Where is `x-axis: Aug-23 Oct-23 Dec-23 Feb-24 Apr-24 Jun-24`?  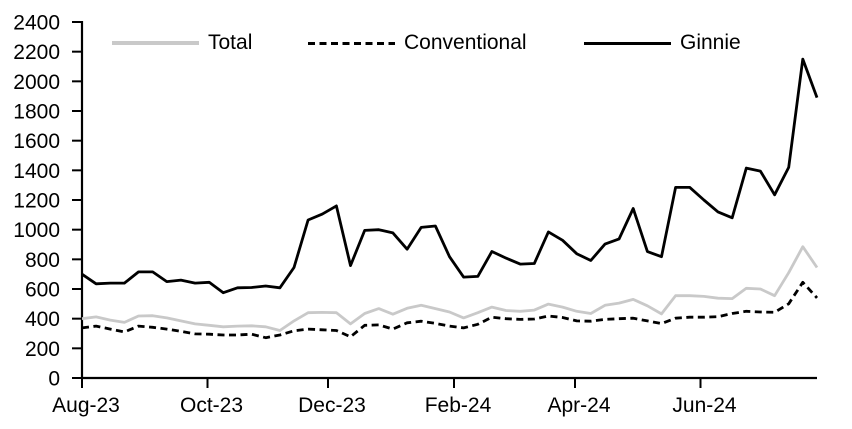 x-axis: Aug-23 Oct-23 Dec-23 Feb-24 Apr-24 Jun-24 is located at coordinates (434, 396).